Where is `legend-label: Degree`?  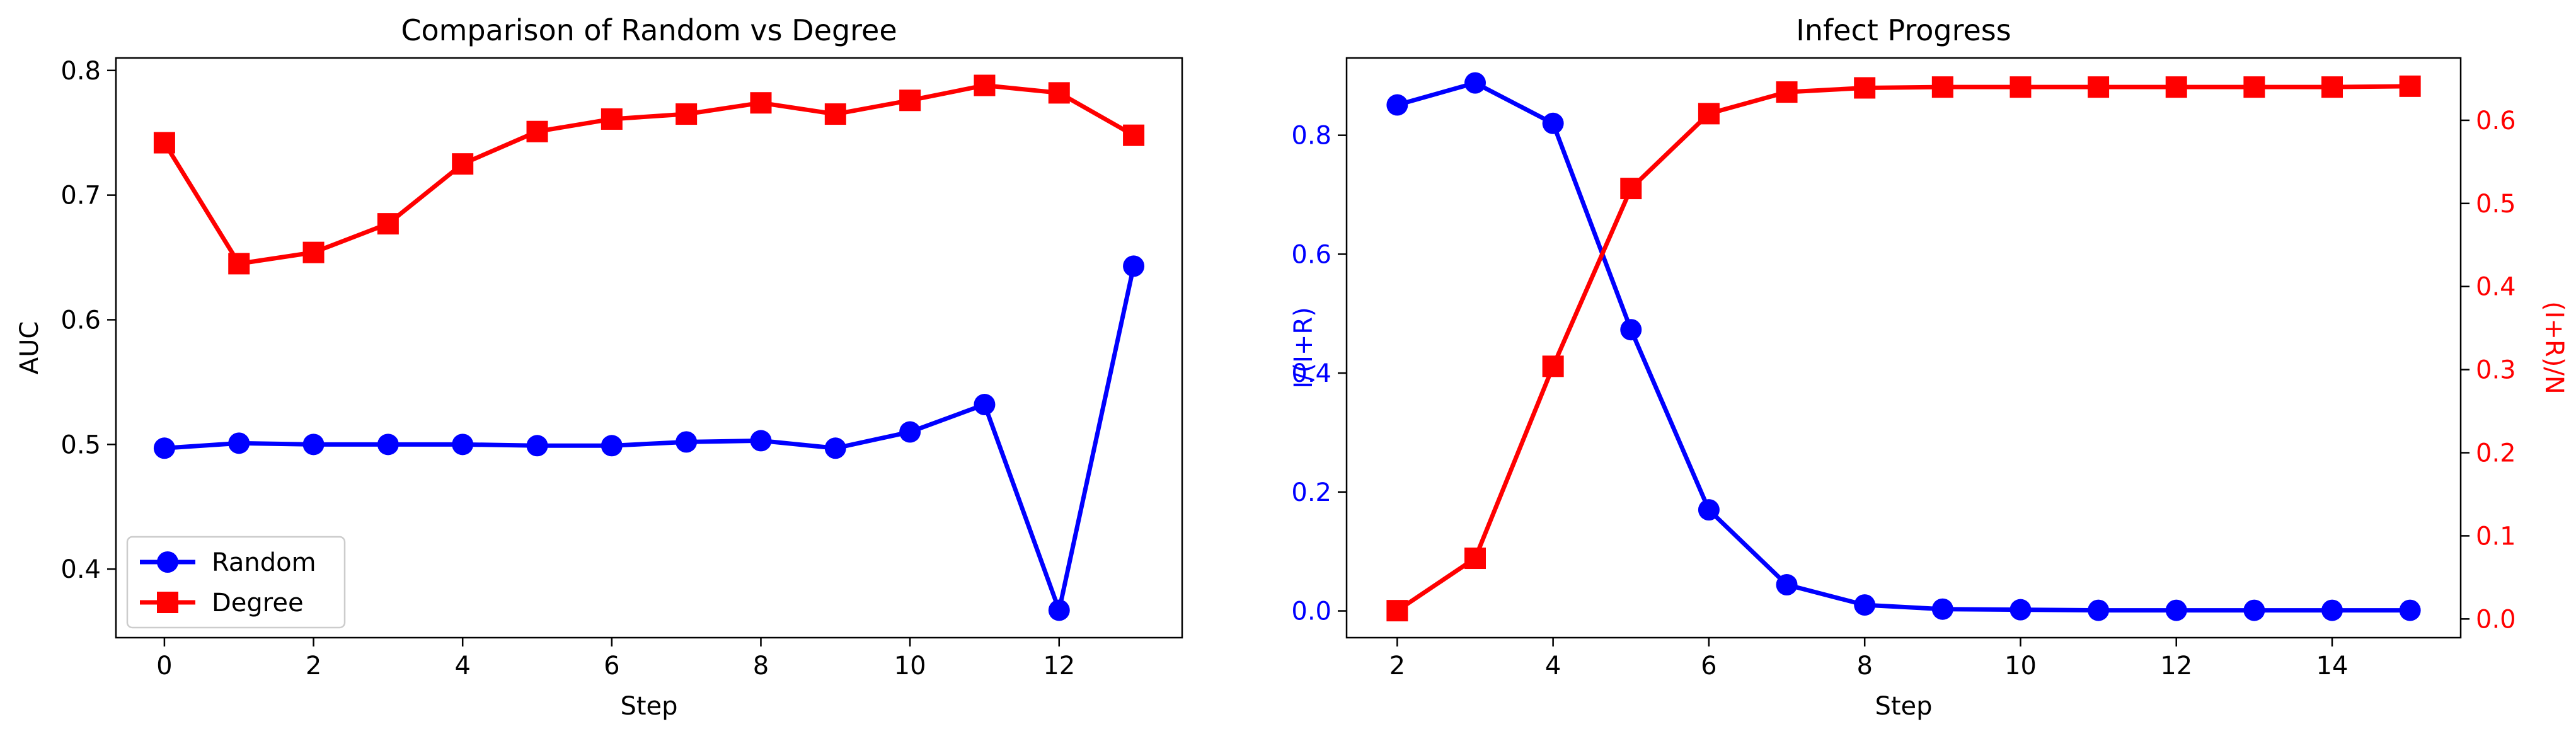 legend-label: Degree is located at coordinates (258, 603).